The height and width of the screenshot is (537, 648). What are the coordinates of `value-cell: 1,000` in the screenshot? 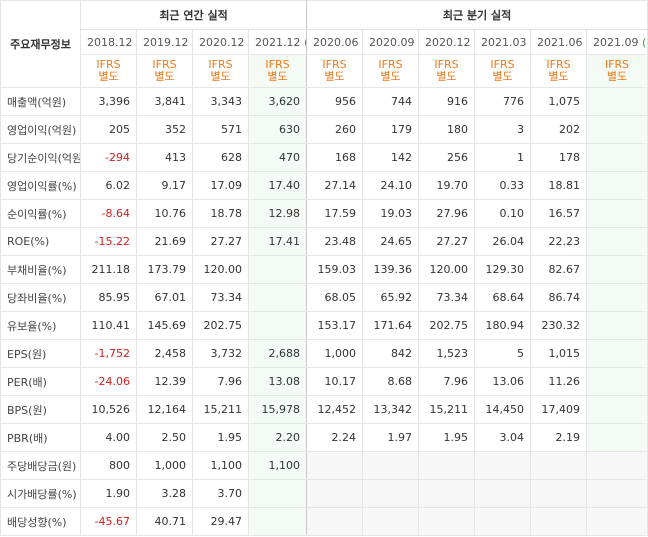 It's located at (335, 353).